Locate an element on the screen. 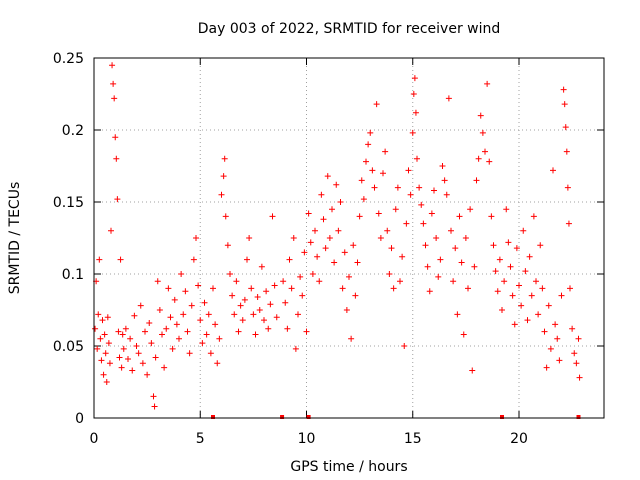  x-axis-label: GPS time / hours is located at coordinates (348, 467).